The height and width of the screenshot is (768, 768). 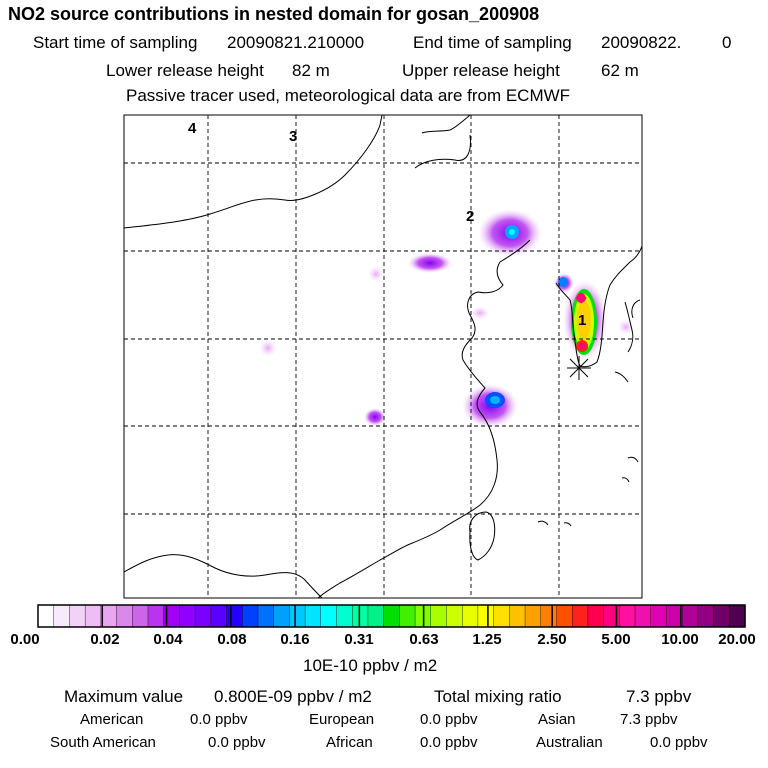 I want to click on colorbar-tick-label: 0.00, so click(x=25, y=639).